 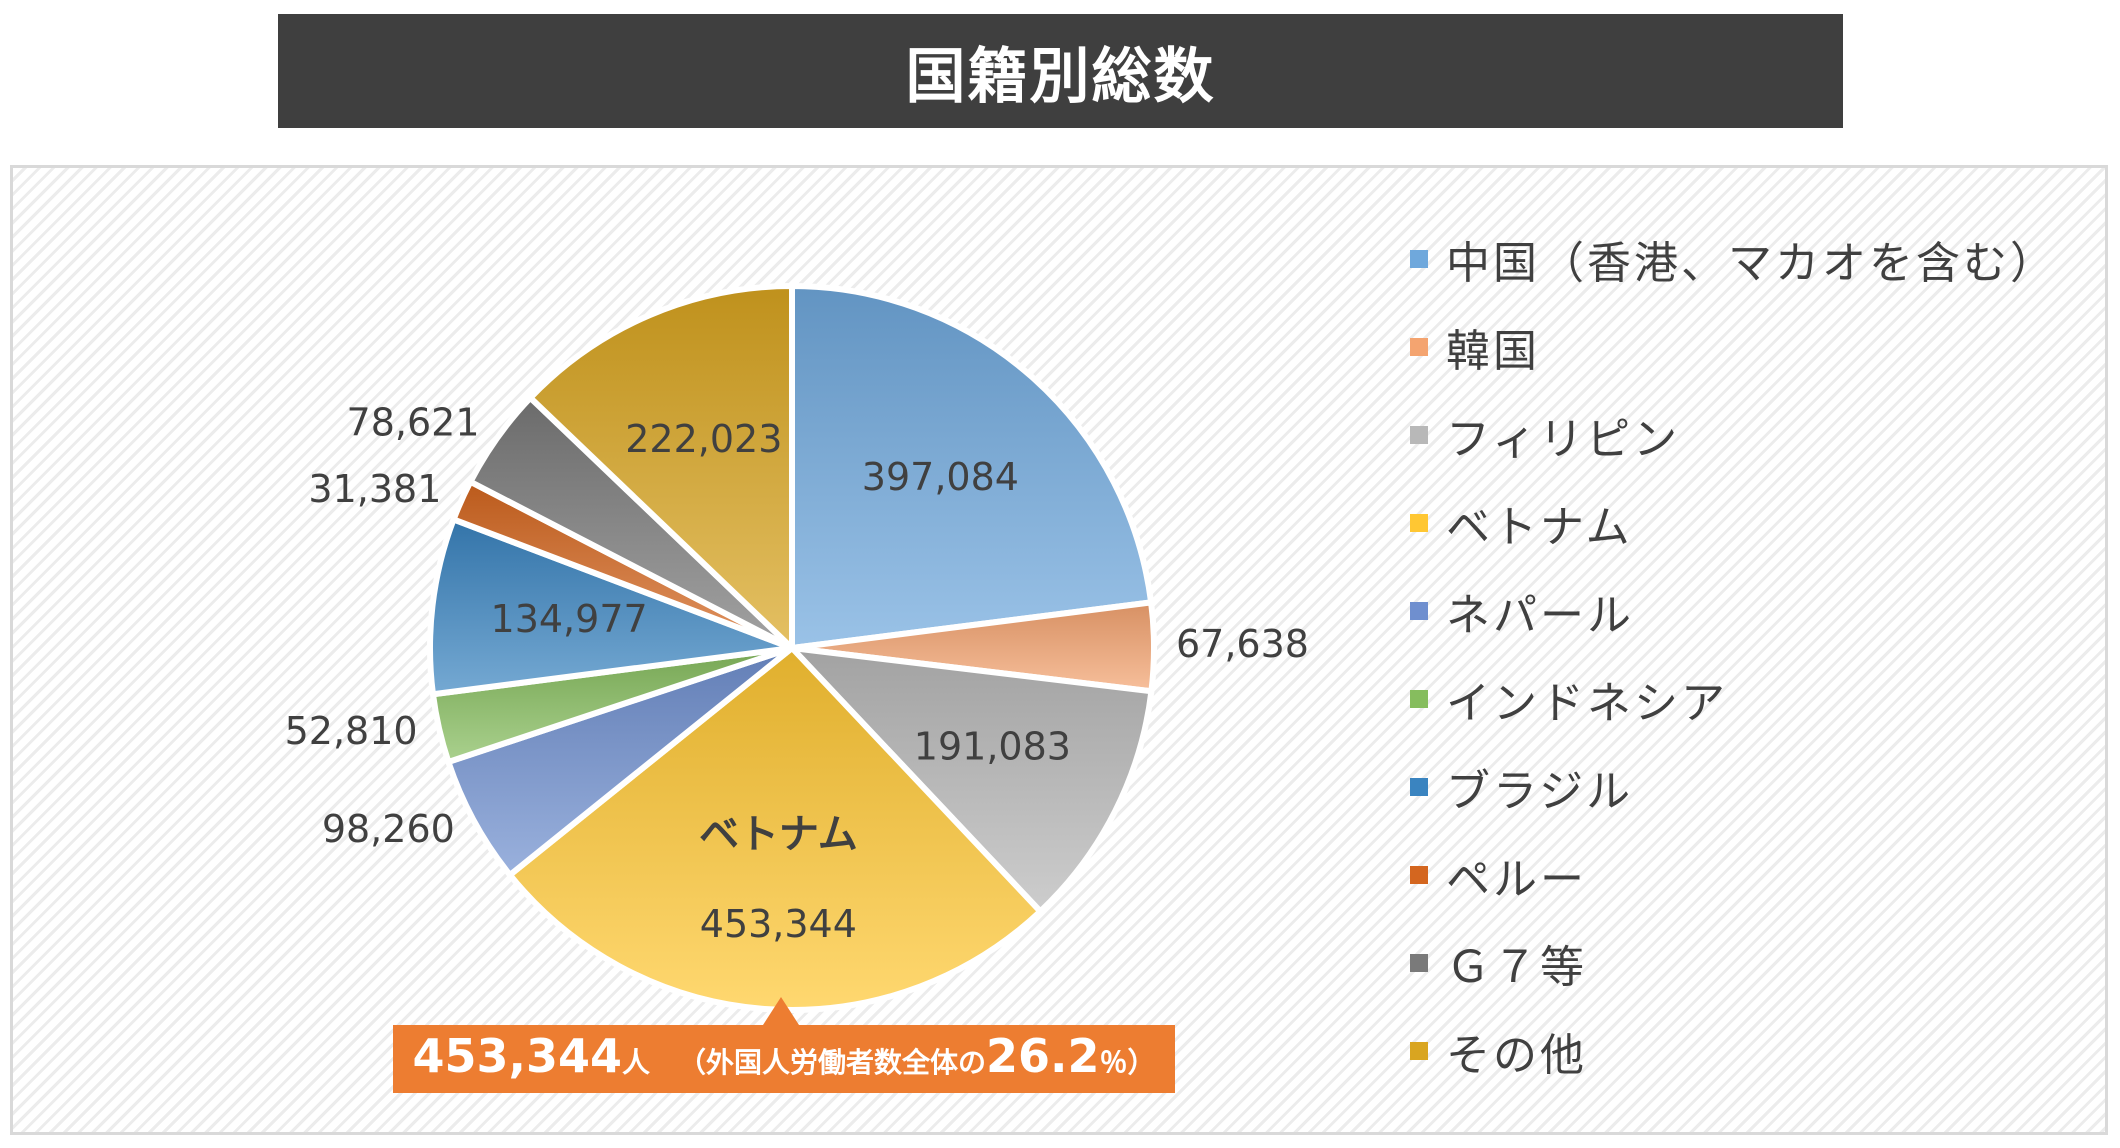 What do you see at coordinates (1733, 699) in the screenshot?
I see `legend-item: インドネシア` at bounding box center [1733, 699].